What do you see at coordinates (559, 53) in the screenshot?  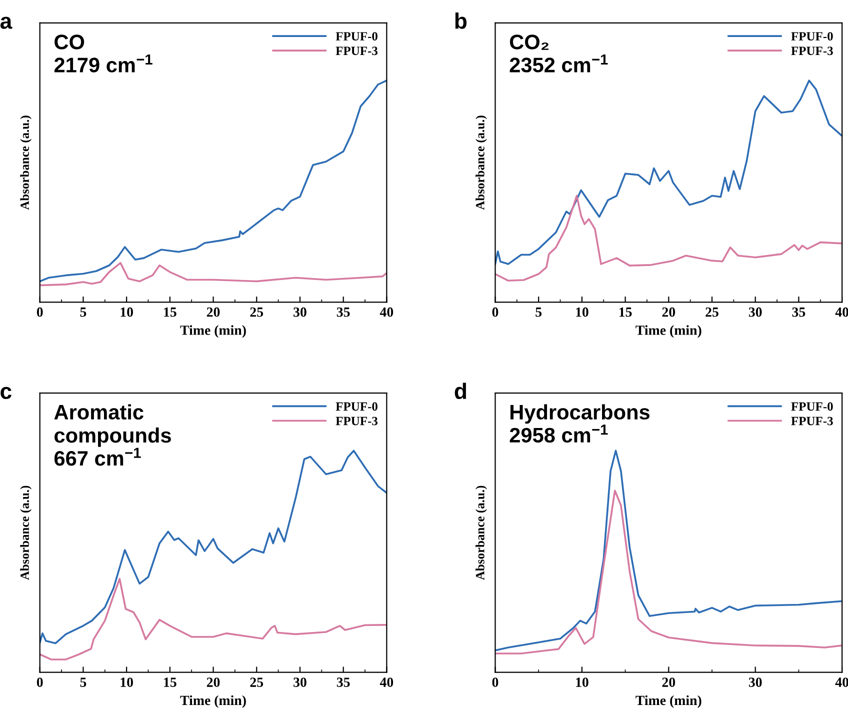 I see `chart-title: CO₂ 2352 cm$^{−1}$` at bounding box center [559, 53].